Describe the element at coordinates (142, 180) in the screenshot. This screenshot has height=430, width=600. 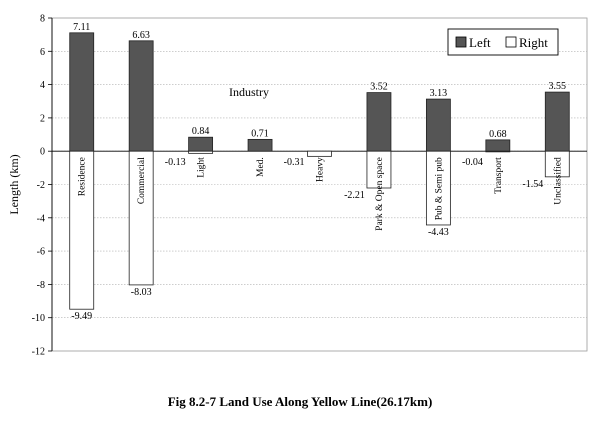
I see `category-label: Commercial` at that location.